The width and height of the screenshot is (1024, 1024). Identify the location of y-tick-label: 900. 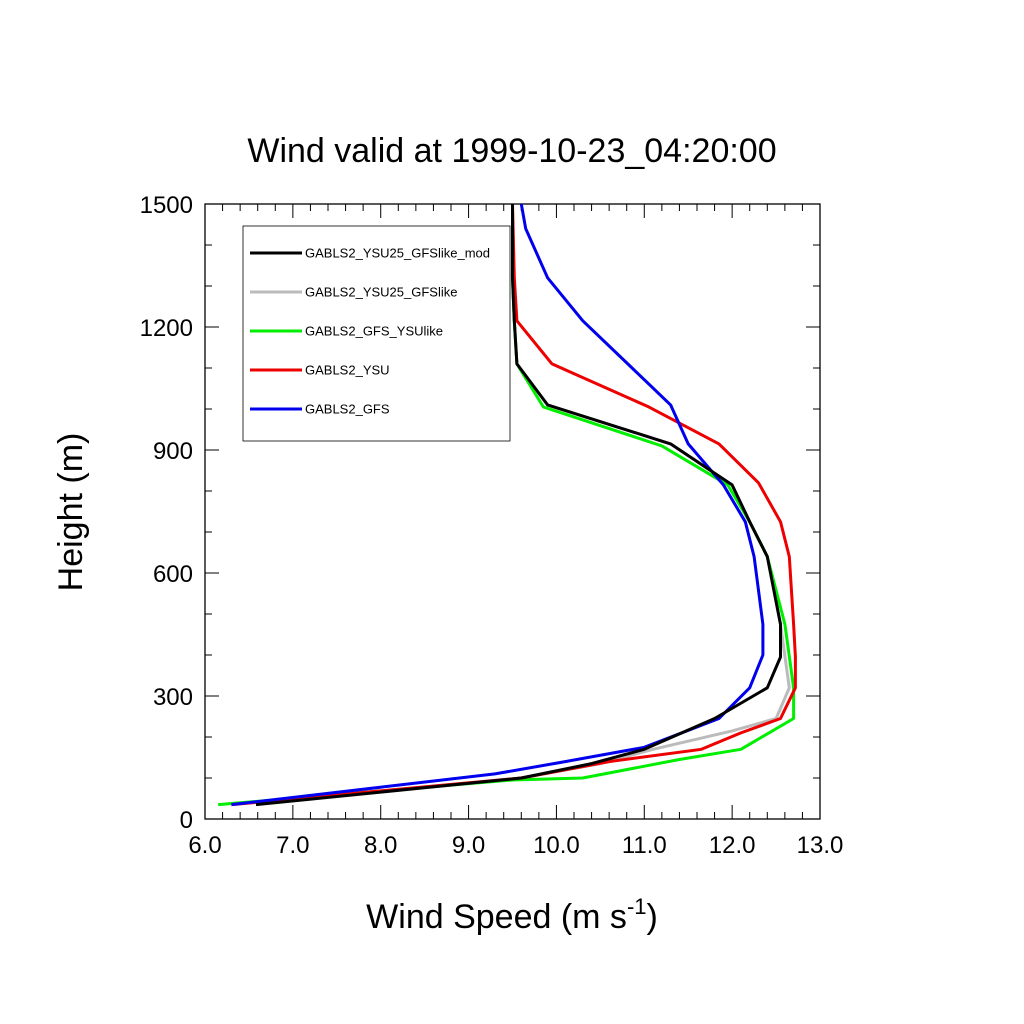
(173, 451).